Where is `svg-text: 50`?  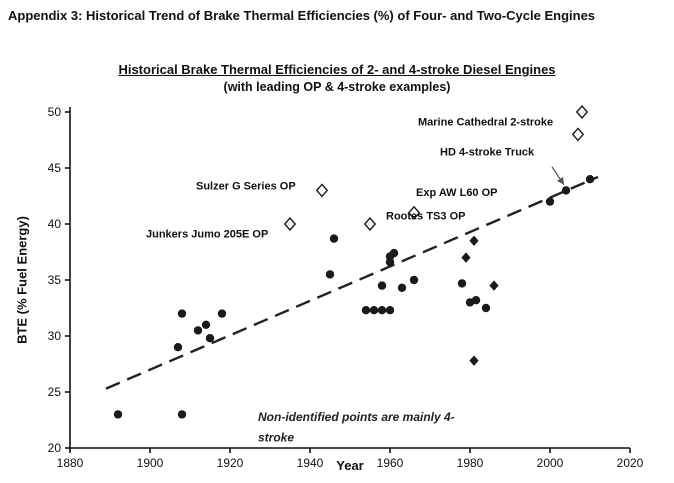
svg-text: 50 is located at coordinates (55, 112).